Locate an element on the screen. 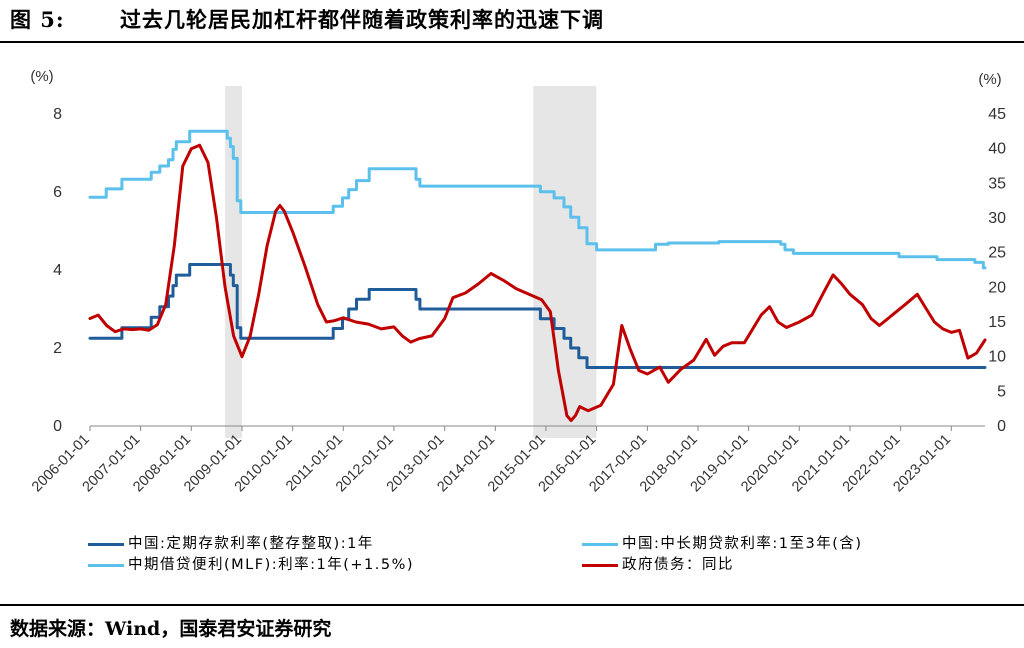  right-tick-label: 0 is located at coordinates (1001, 426).